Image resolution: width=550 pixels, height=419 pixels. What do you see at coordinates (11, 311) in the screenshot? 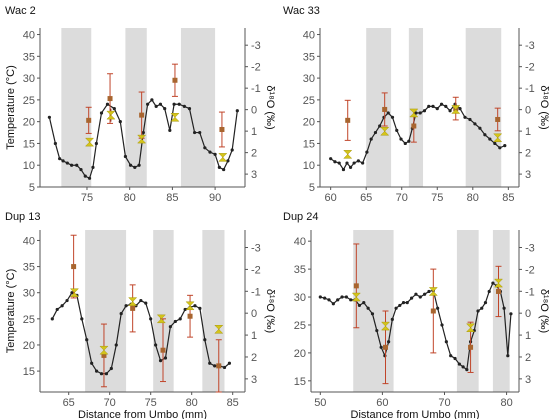
I see `y-axis-label: Temperature (°C)` at bounding box center [11, 311].